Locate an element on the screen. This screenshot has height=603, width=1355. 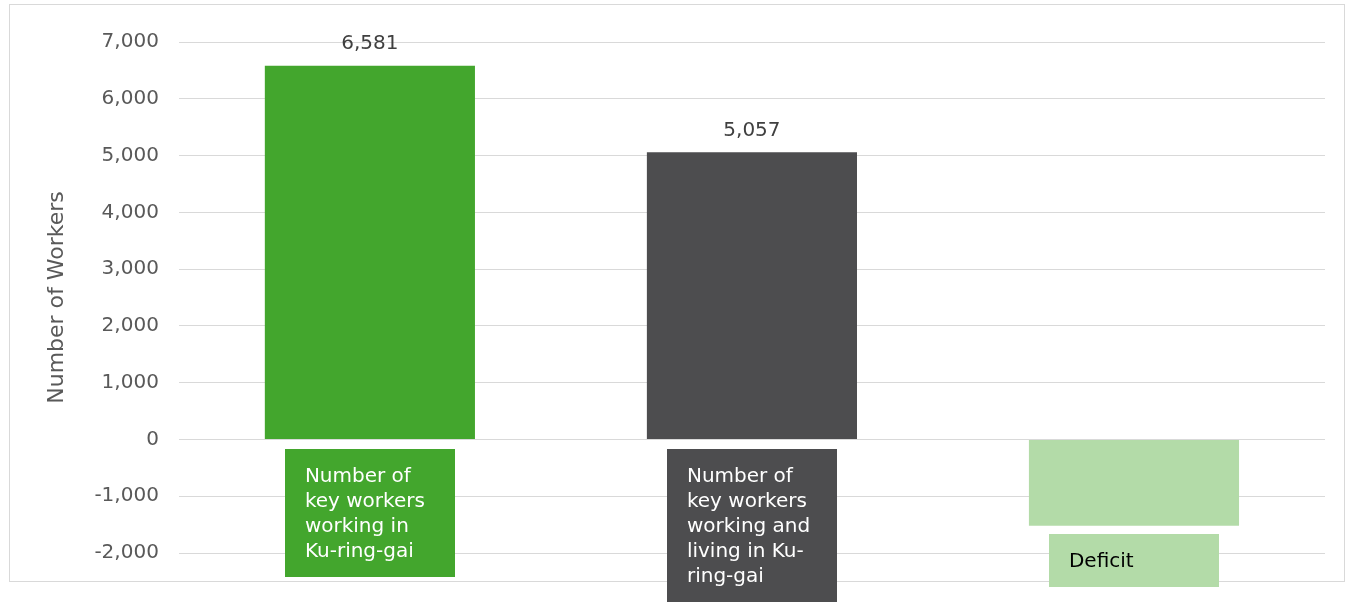
y-tick-label: 1,000 is located at coordinates (130, 380).